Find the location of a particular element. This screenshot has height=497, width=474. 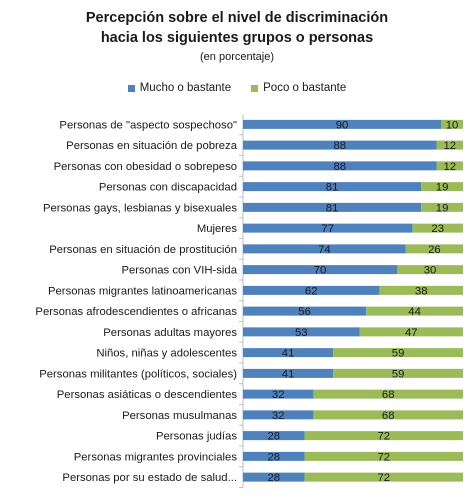

category-label: Personas adultas mayores is located at coordinates (170, 333).